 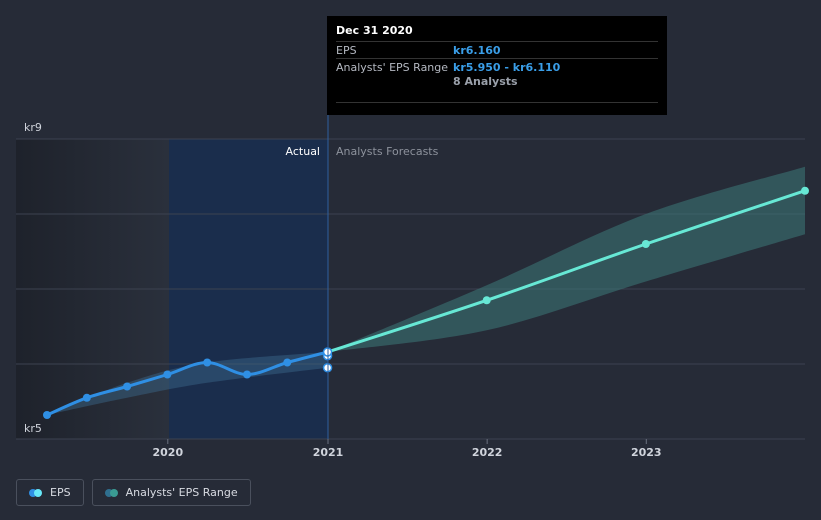 I want to click on tooltip-eps-label: EPS, so click(x=346, y=50).